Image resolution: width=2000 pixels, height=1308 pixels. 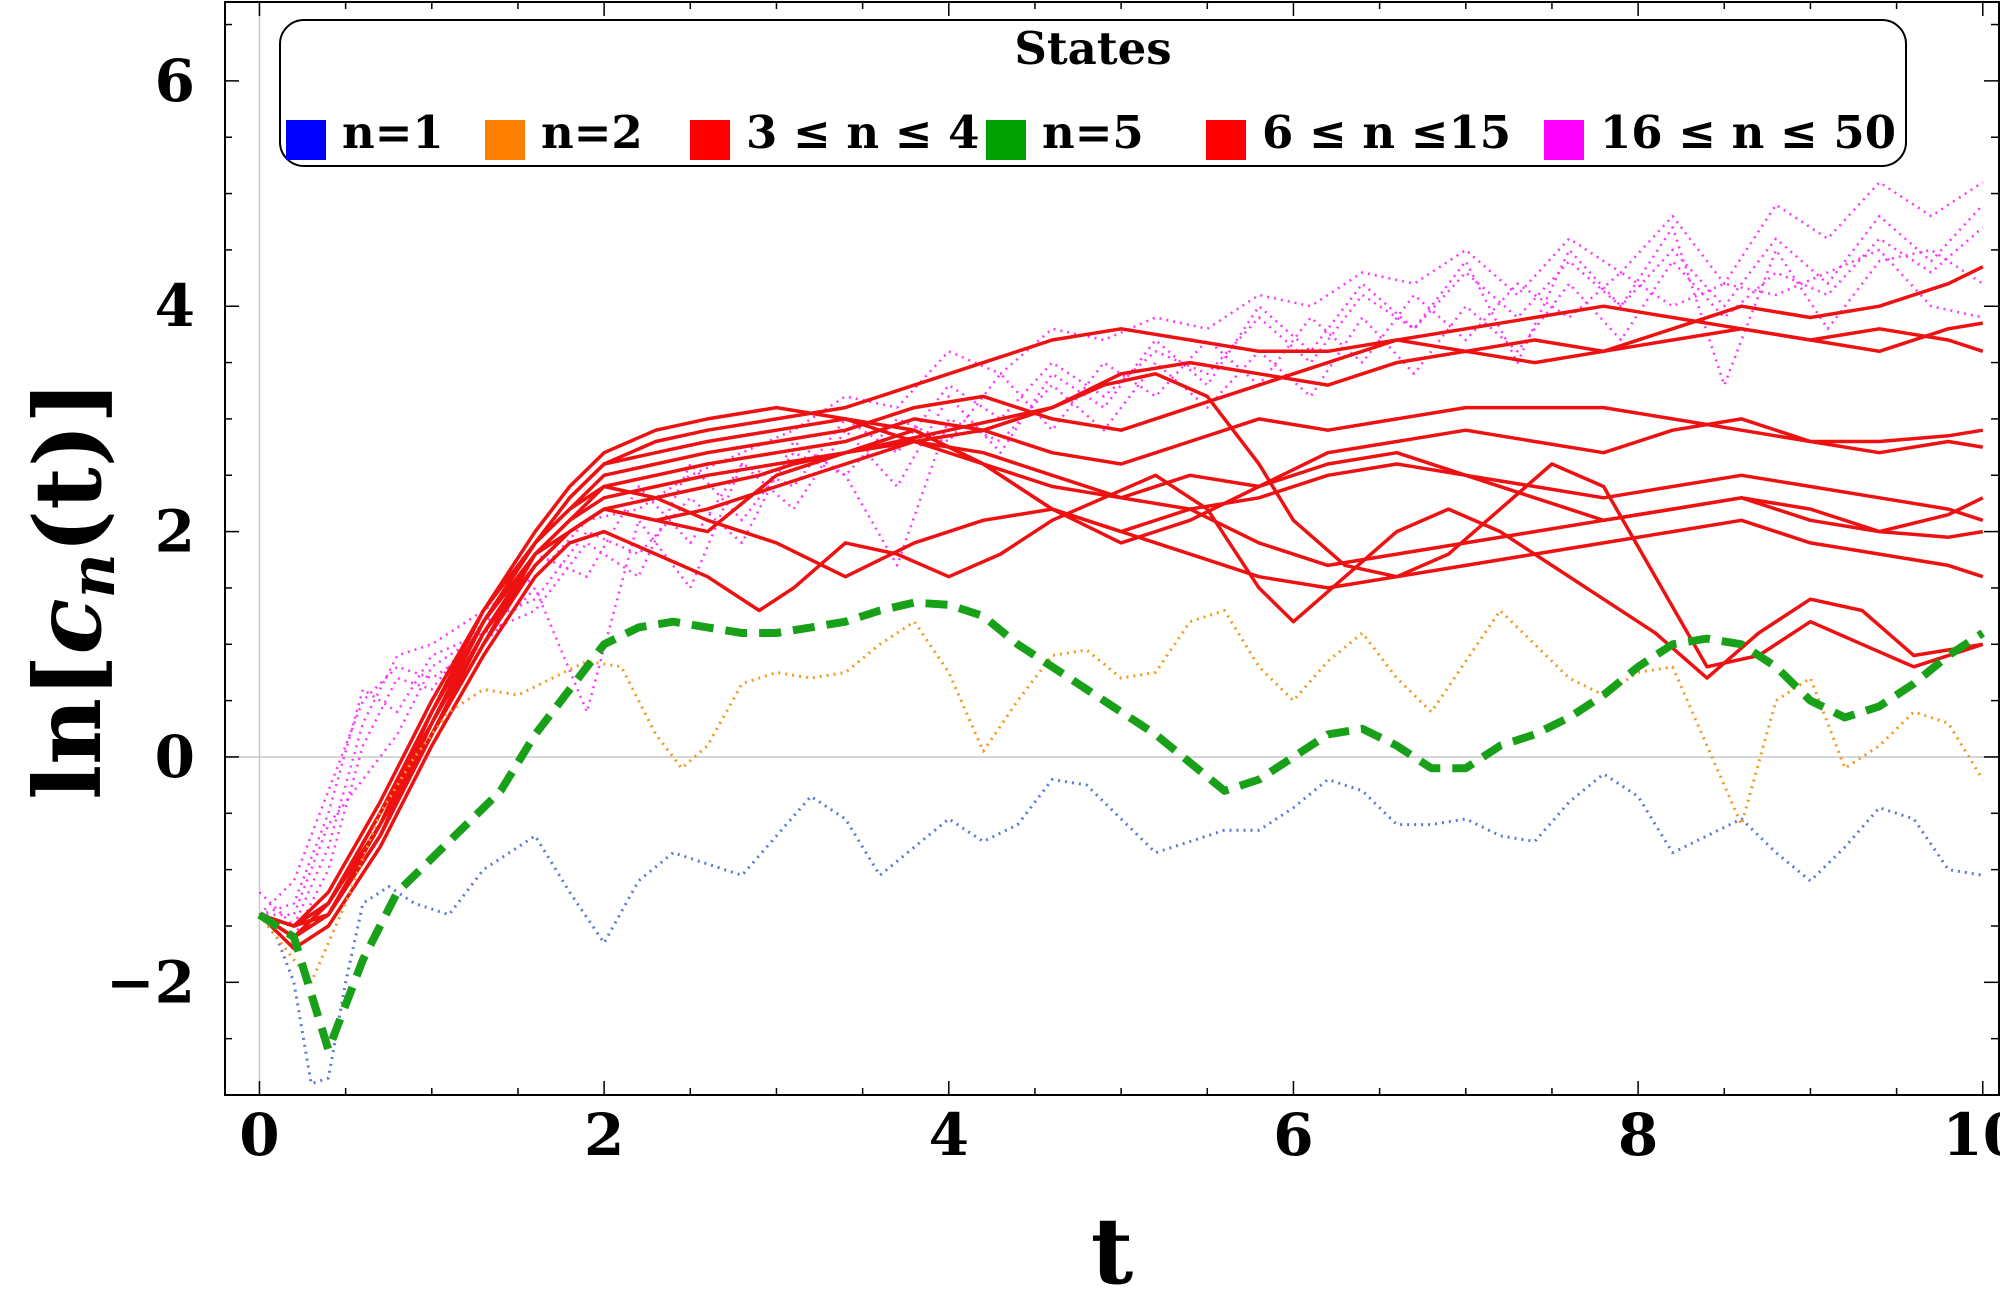 What do you see at coordinates (393, 132) in the screenshot?
I see `legend-label: n=1` at bounding box center [393, 132].